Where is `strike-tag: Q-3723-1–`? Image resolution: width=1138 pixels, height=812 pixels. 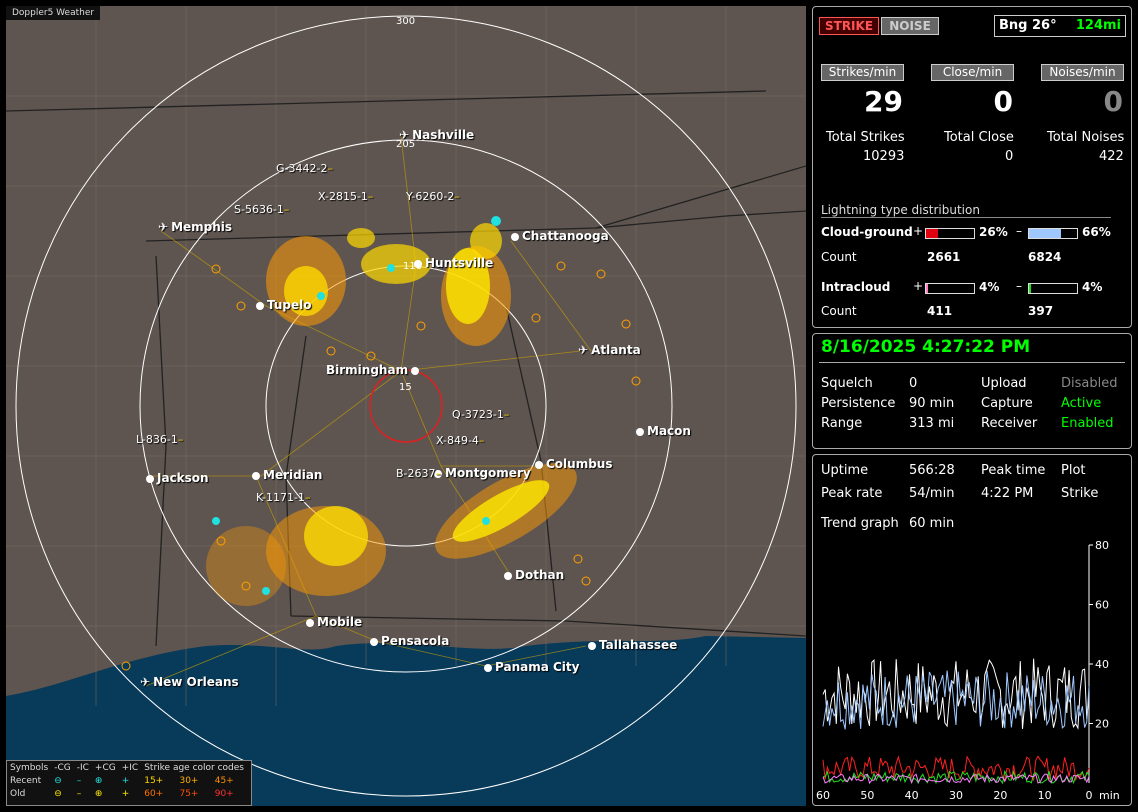
strike-tag: Q-3723-1– is located at coordinates (480, 414).